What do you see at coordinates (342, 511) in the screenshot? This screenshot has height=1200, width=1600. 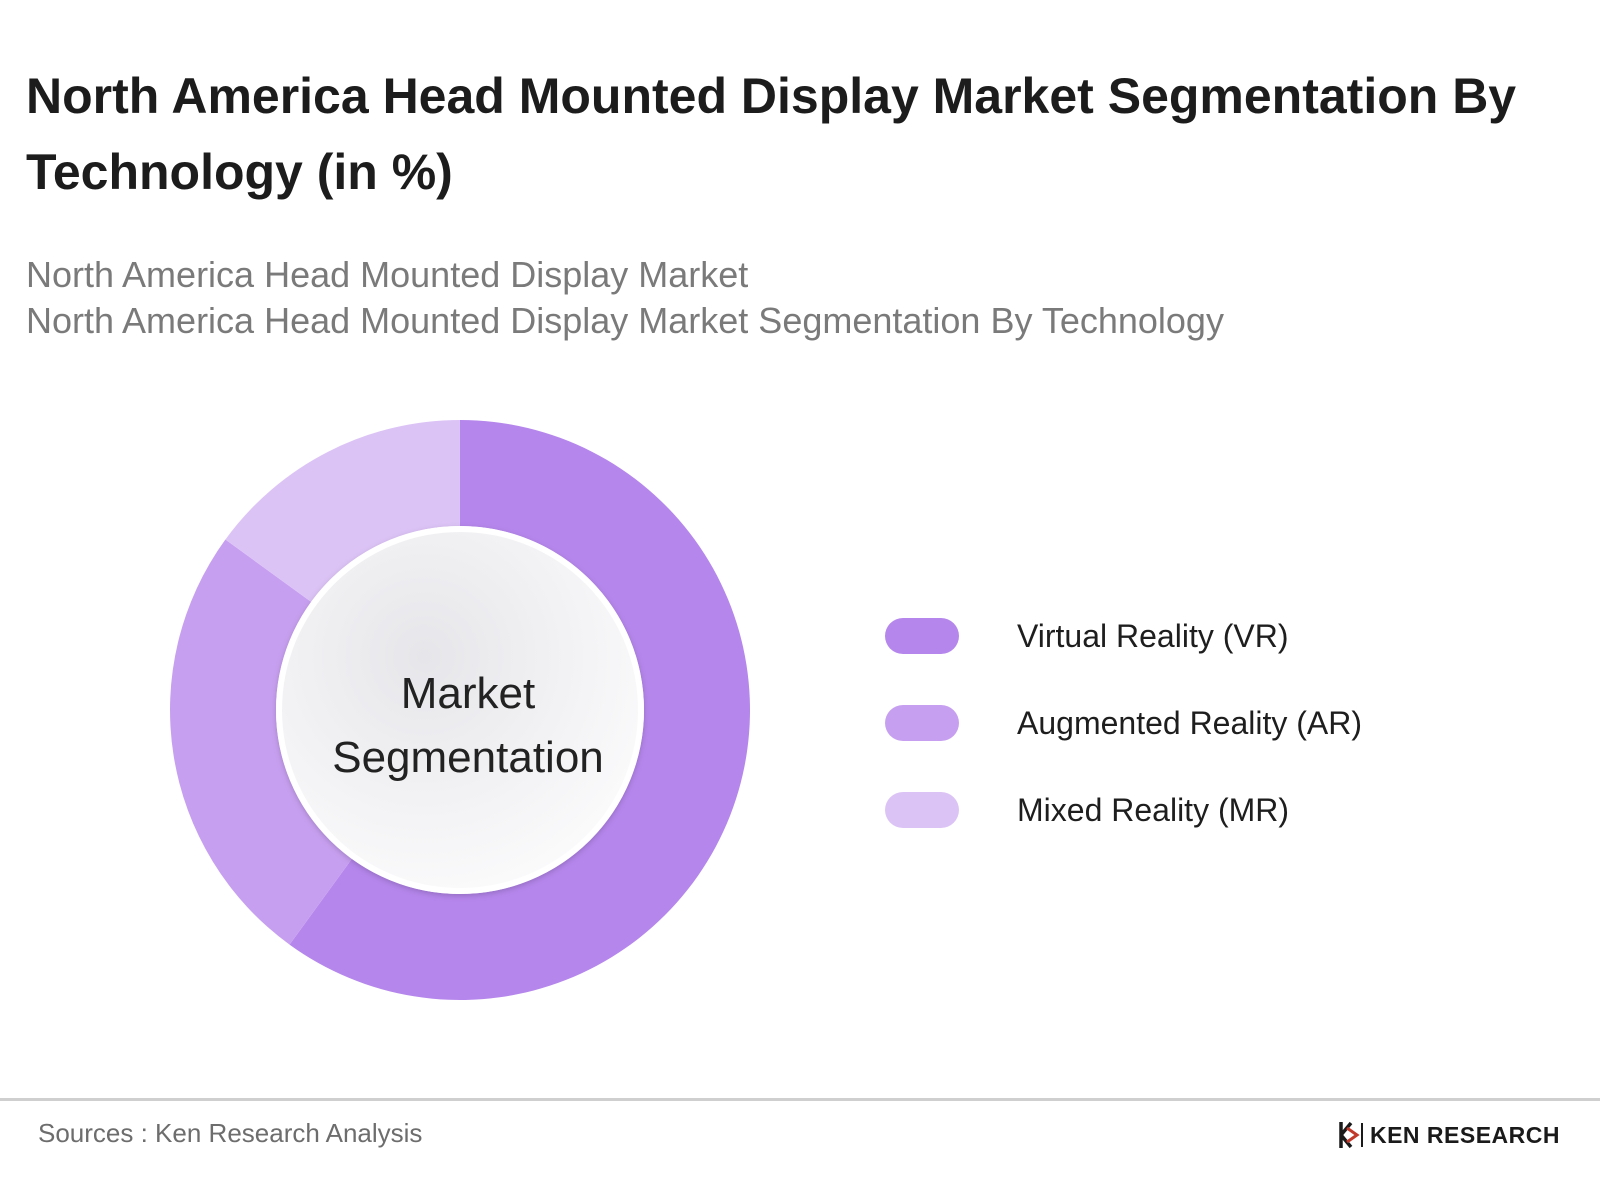 I see `donut-slice-mr` at bounding box center [342, 511].